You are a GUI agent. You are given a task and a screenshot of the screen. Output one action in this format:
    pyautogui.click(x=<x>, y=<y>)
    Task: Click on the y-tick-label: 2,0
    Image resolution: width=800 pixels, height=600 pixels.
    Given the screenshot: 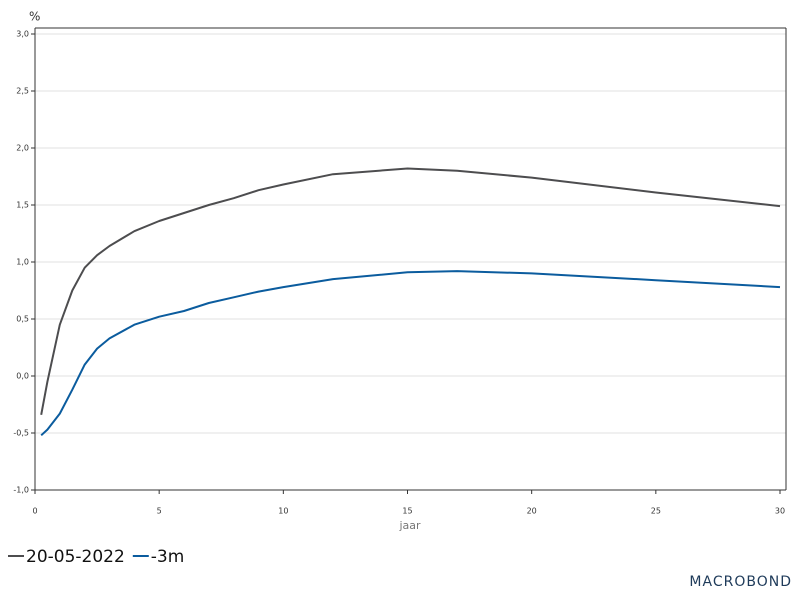 What is the action you would take?
    pyautogui.click(x=22, y=148)
    